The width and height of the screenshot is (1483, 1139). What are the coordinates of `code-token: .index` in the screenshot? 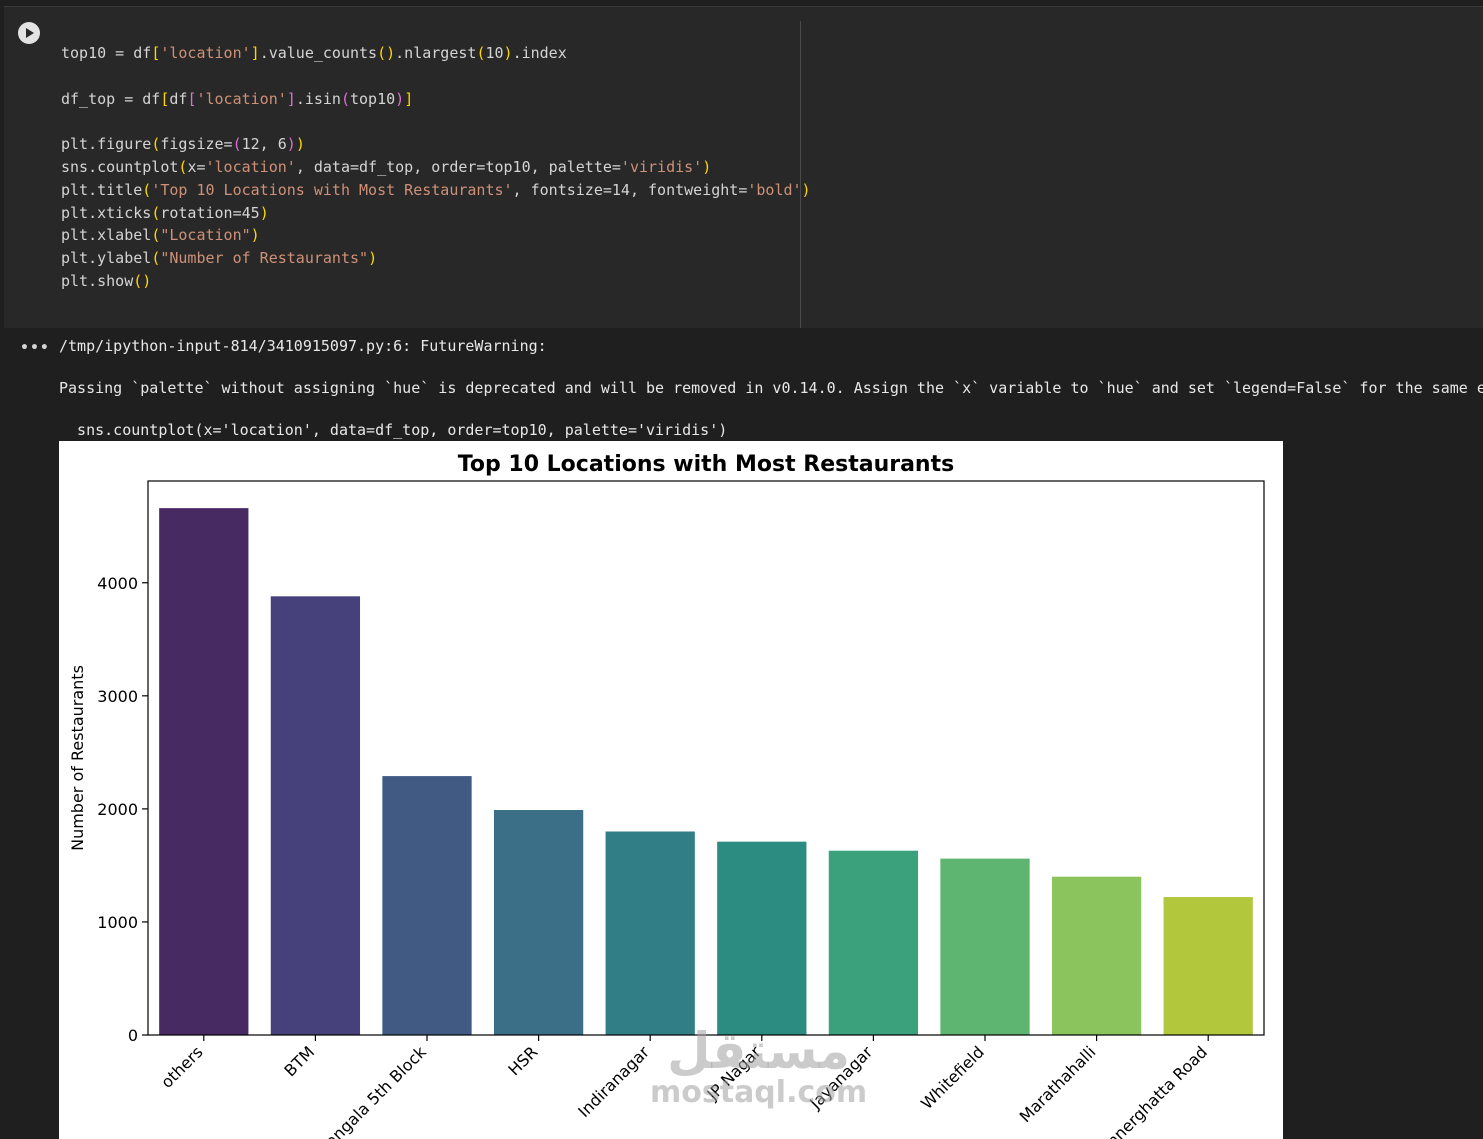 It's located at (539, 53).